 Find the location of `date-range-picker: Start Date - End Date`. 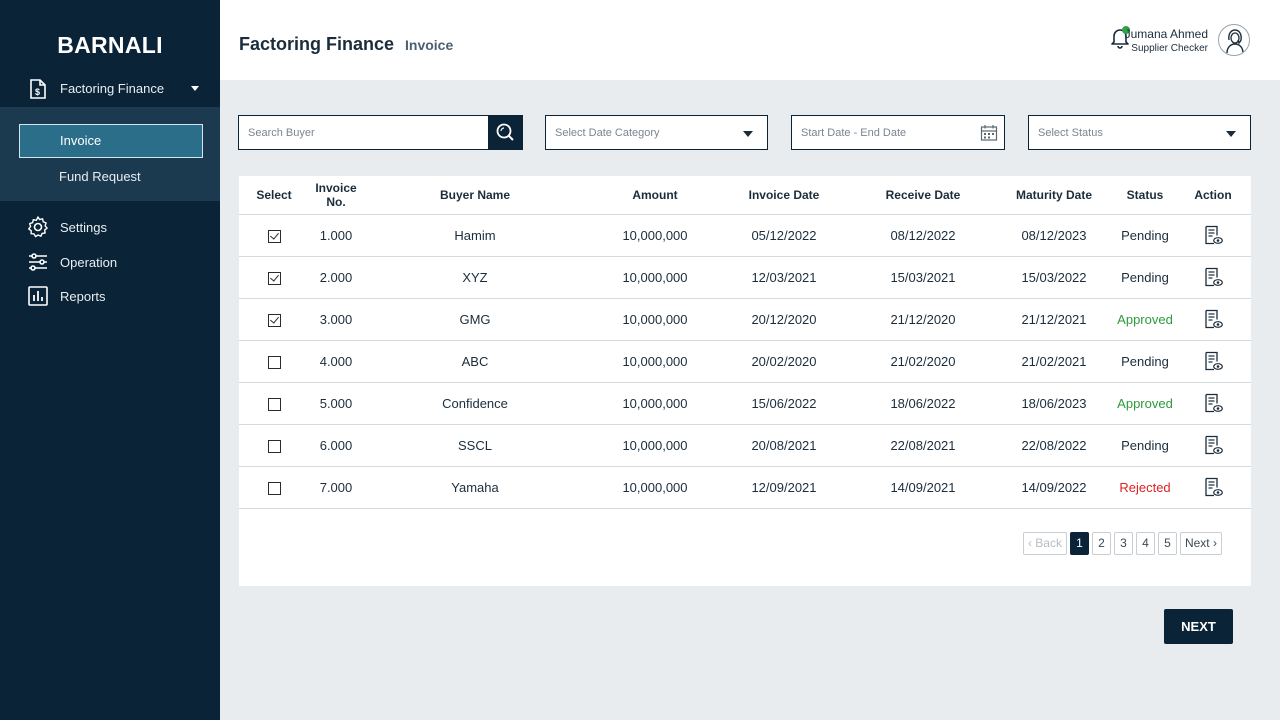

date-range-picker: Start Date - End Date is located at coordinates (898, 132).